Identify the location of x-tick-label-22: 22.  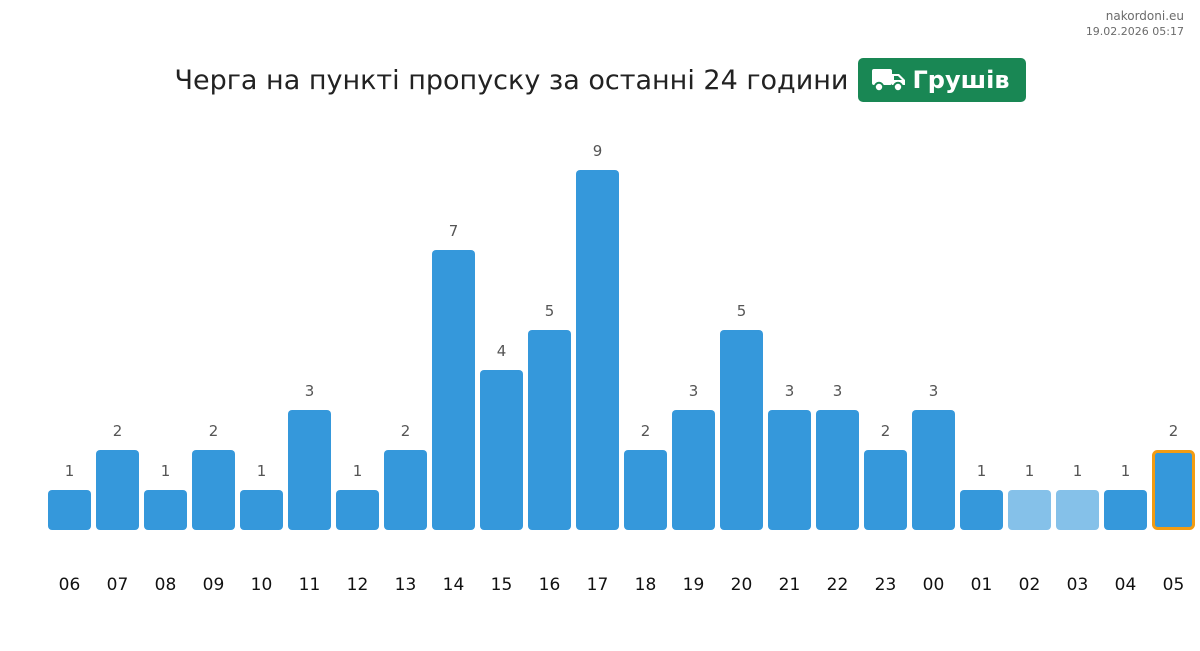
(838, 585).